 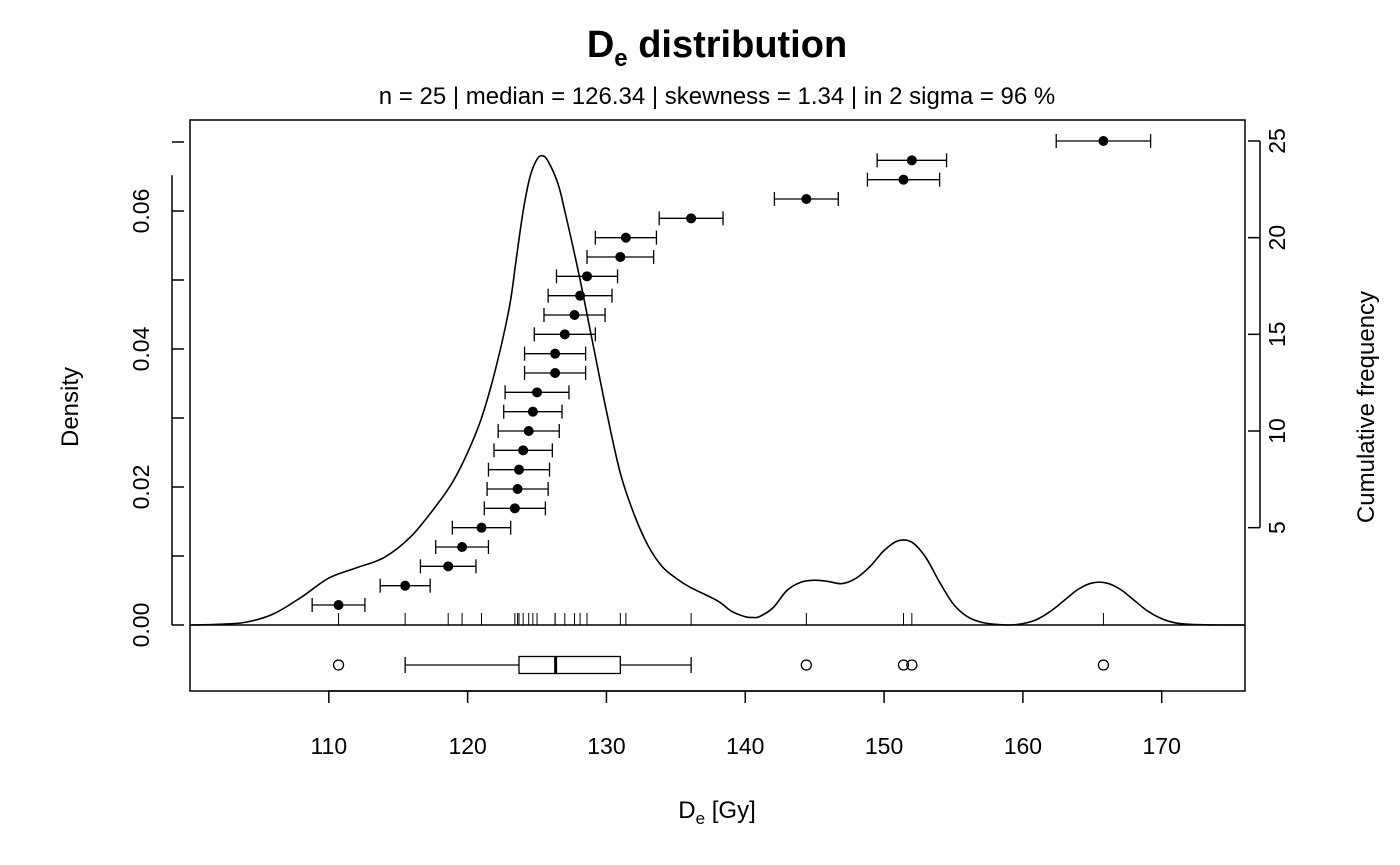 I want to click on y-right-tick-label: 15, so click(x=1277, y=335).